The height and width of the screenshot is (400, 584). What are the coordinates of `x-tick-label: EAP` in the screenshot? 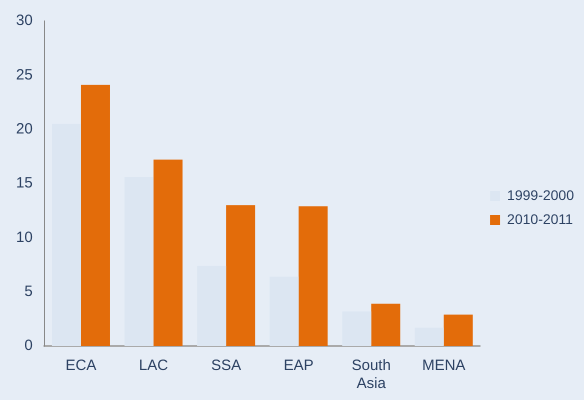 It's located at (299, 365).